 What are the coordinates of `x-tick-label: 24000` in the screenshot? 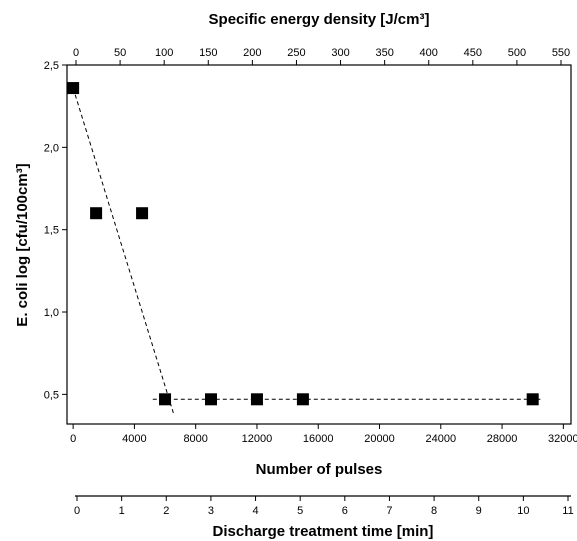 It's located at (440, 439).